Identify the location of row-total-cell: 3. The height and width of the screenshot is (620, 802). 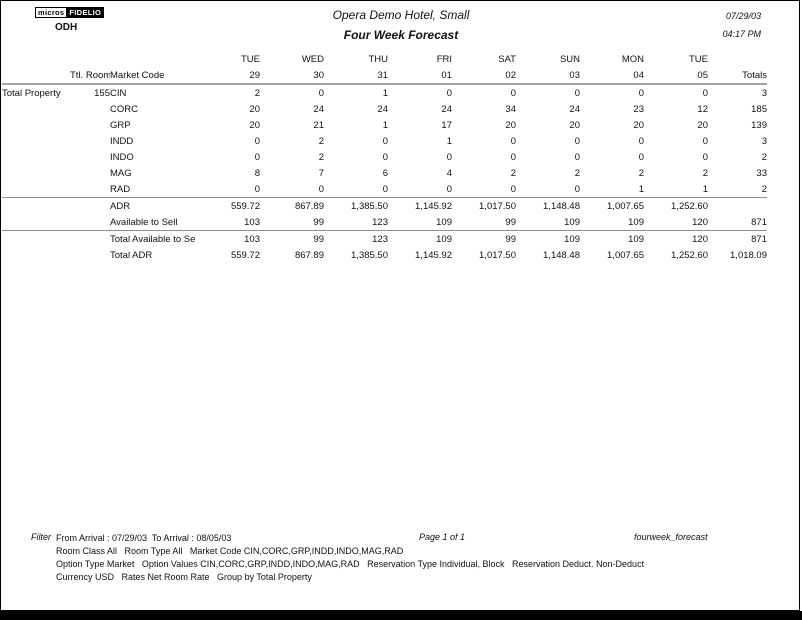
(764, 141).